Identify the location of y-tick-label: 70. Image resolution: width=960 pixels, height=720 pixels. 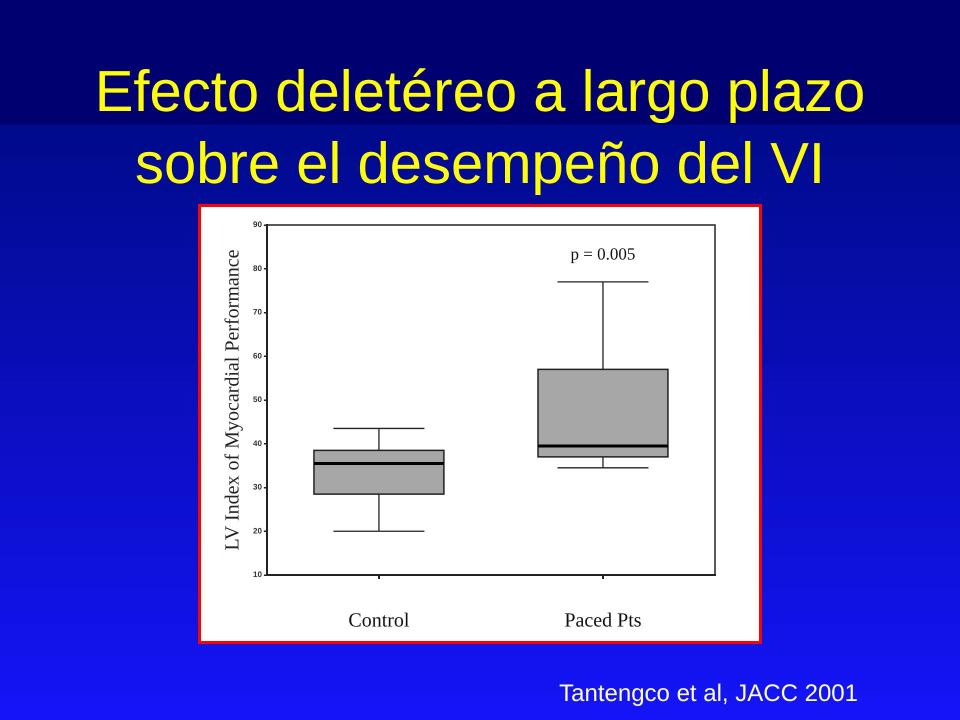
(257, 312).